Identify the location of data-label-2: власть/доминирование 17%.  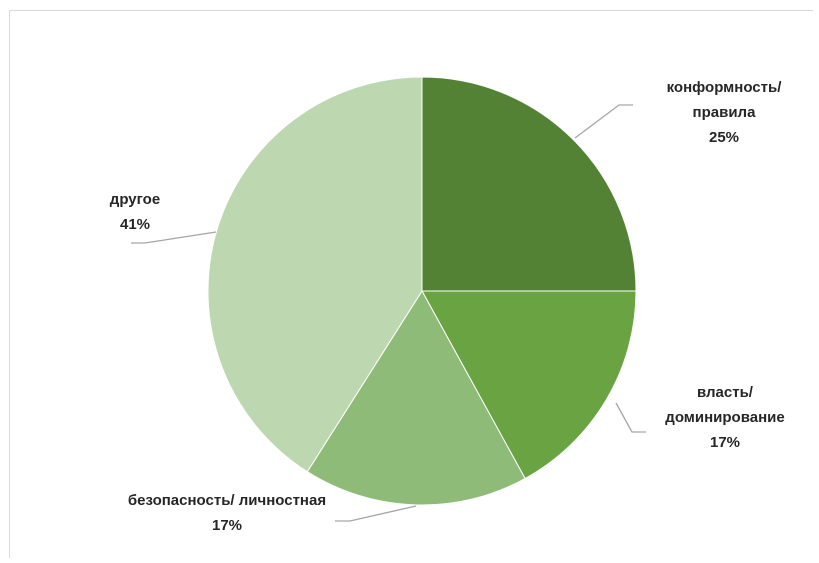
(724, 417).